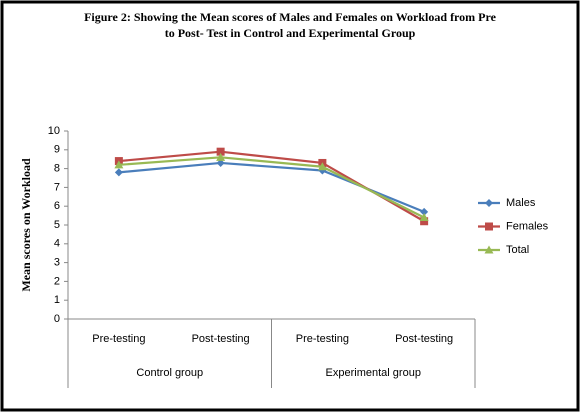 The height and width of the screenshot is (412, 580). I want to click on y-tick-label: 10, so click(54, 131).